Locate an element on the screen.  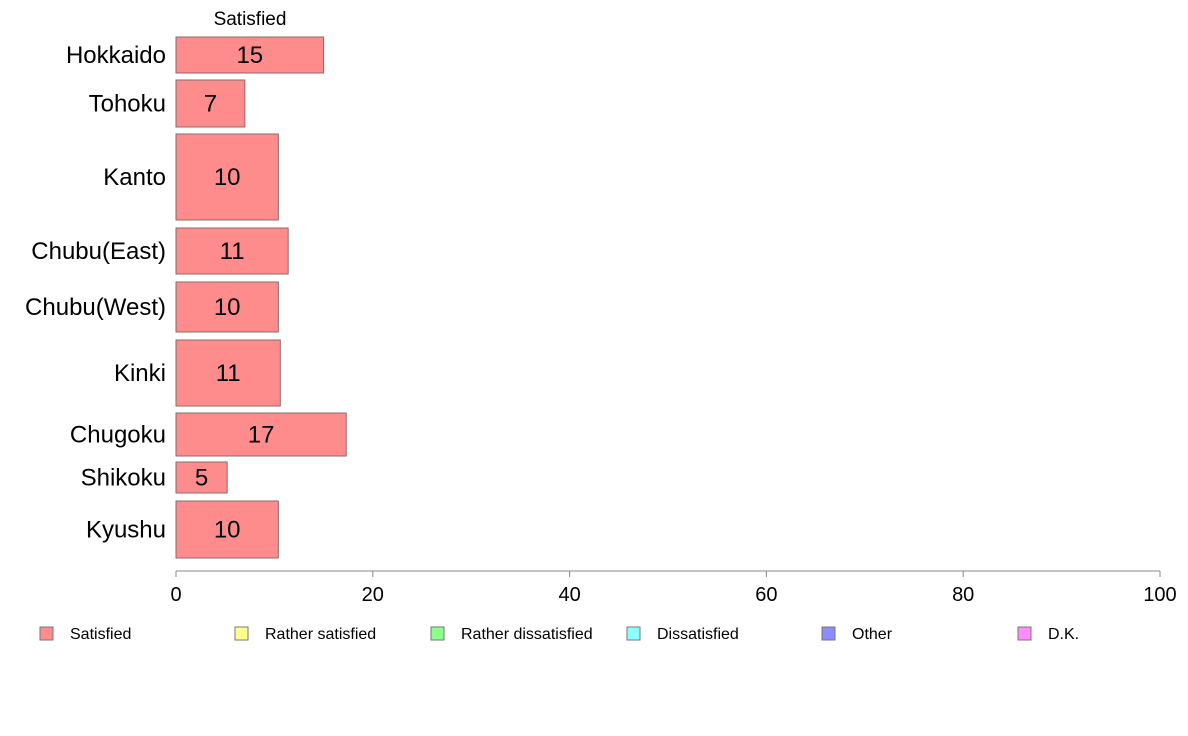
data-label: 15 is located at coordinates (249, 55).